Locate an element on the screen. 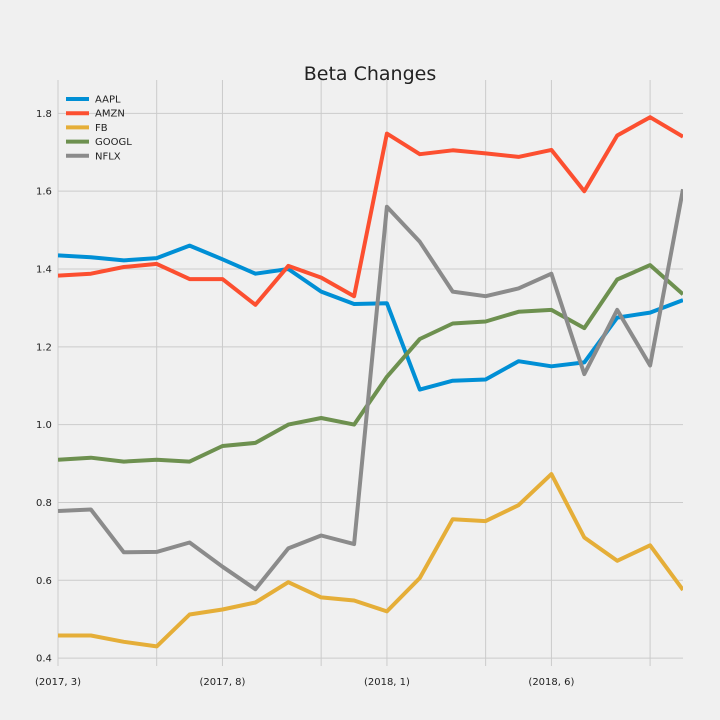 This screenshot has width=720, height=720. legend-label-googl: GOOGL is located at coordinates (113, 142).